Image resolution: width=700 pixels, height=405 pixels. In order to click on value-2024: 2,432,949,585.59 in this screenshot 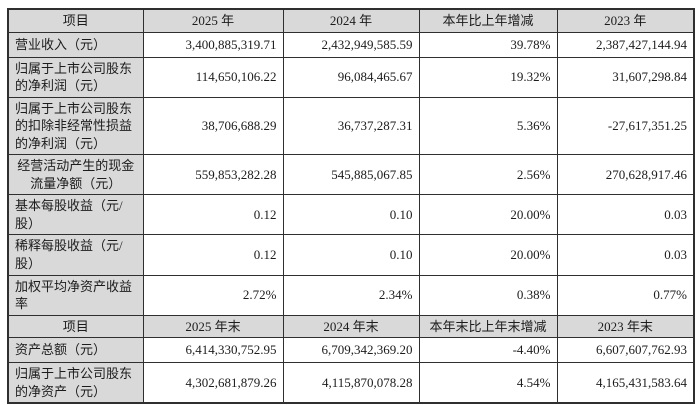, I will do `click(351, 44)`.